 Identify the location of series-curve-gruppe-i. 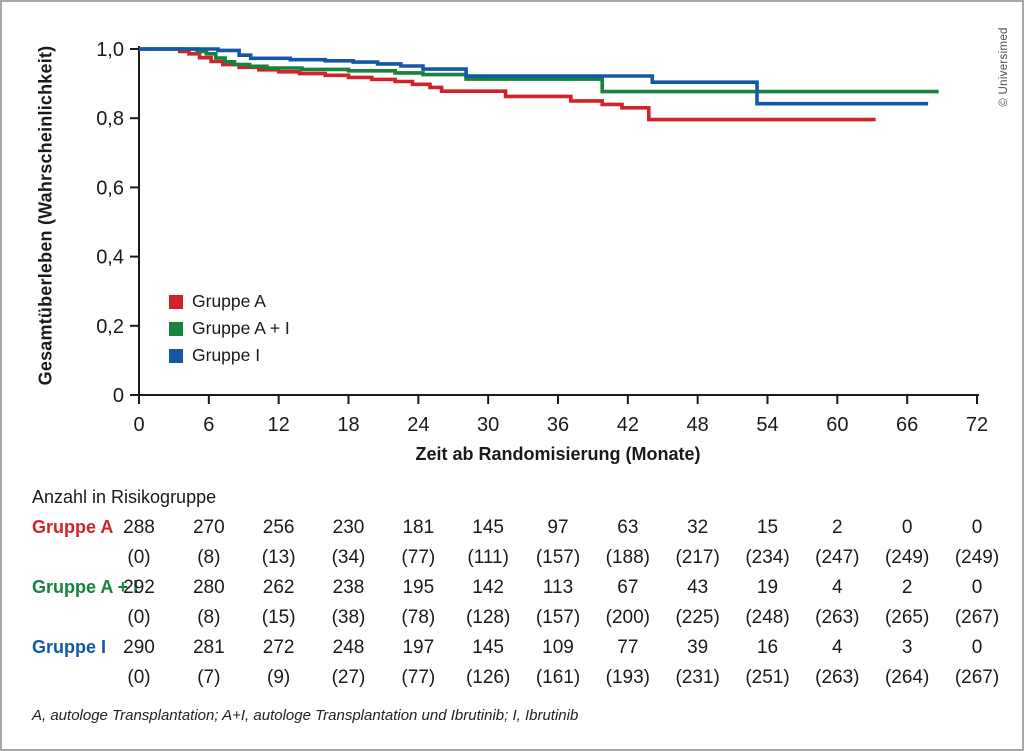
(534, 76).